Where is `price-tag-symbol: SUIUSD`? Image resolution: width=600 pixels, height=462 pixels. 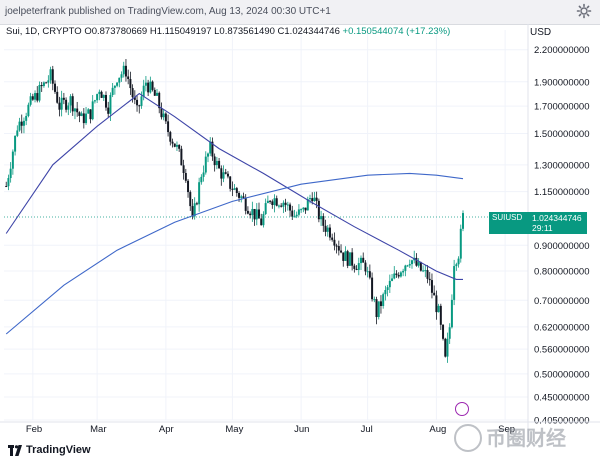 price-tag-symbol: SUIUSD is located at coordinates (507, 217).